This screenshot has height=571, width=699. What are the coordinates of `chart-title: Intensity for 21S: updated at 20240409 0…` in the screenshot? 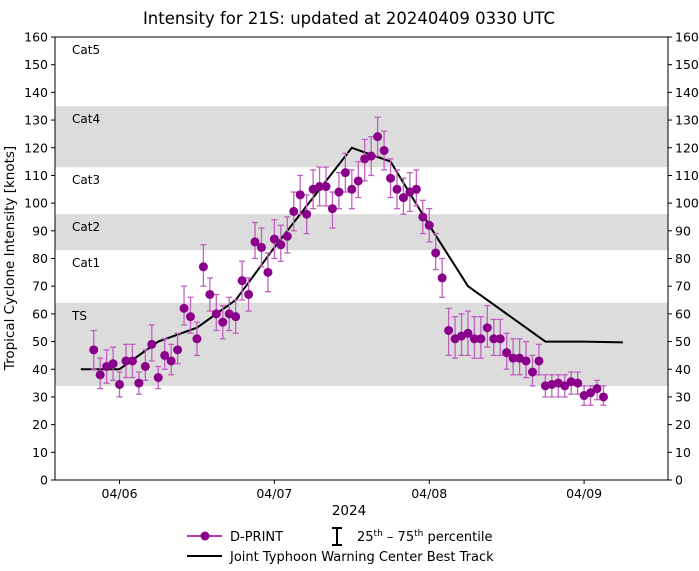 It's located at (349, 18).